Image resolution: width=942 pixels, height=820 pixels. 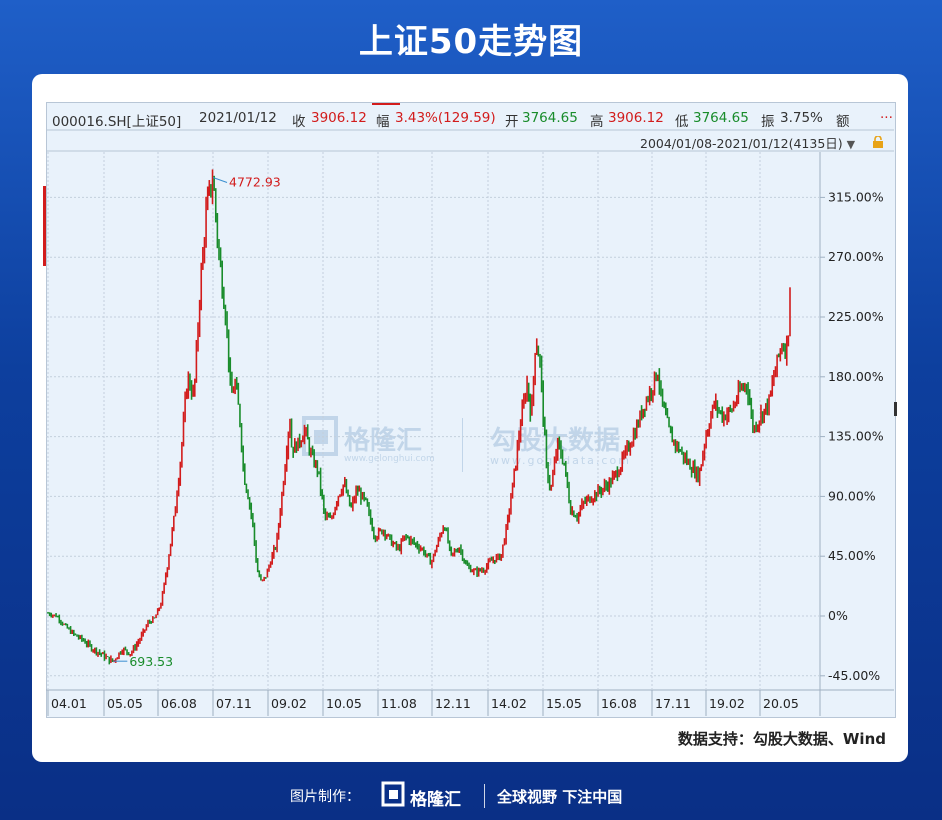 What do you see at coordinates (509, 703) in the screenshot?
I see `x-tick-label: 14.02` at bounding box center [509, 703].